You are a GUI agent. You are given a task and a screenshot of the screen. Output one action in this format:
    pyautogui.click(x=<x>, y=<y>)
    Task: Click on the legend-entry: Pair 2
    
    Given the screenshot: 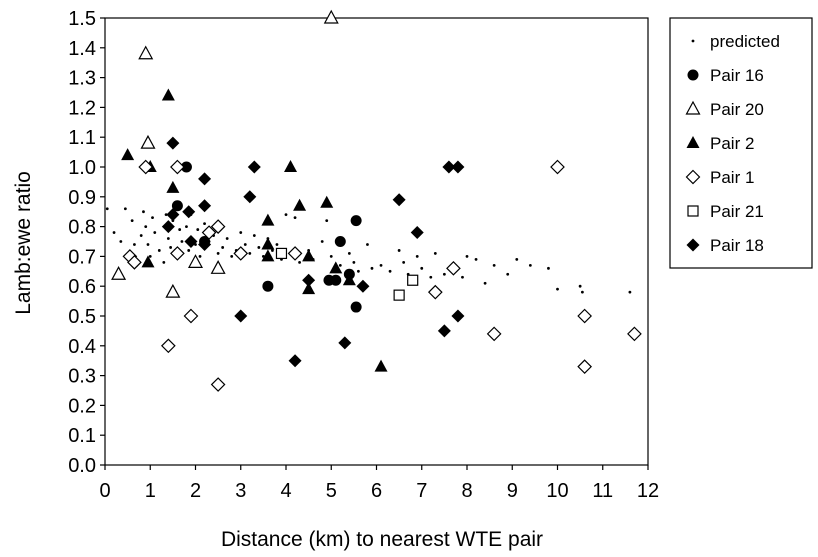 What is the action you would take?
    pyautogui.click(x=720, y=143)
    